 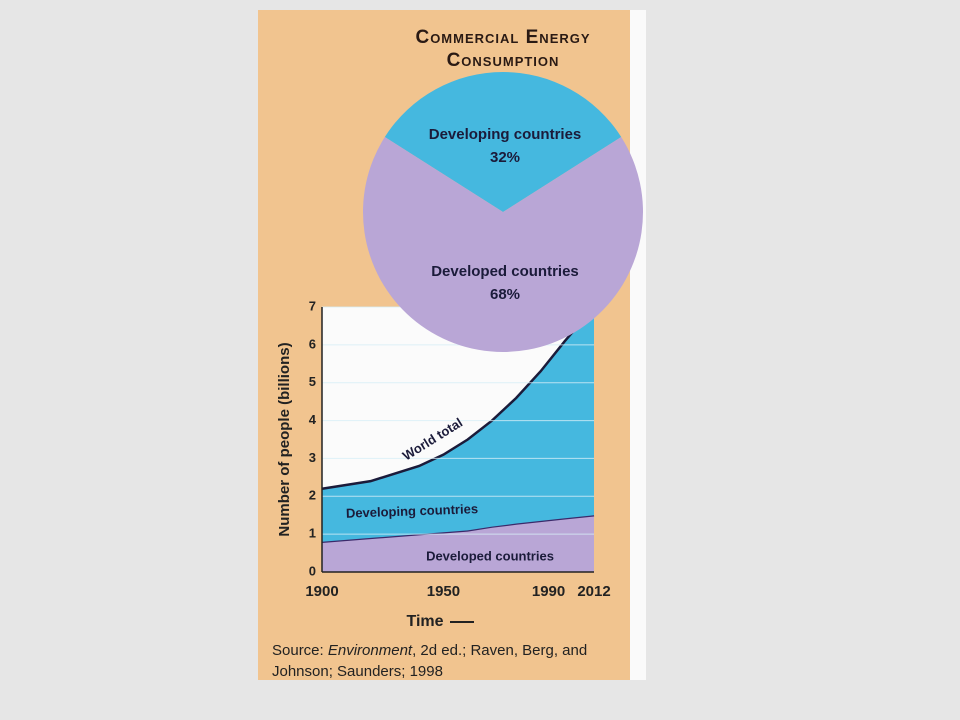 I want to click on y-tick-label: 1, so click(x=312, y=533).